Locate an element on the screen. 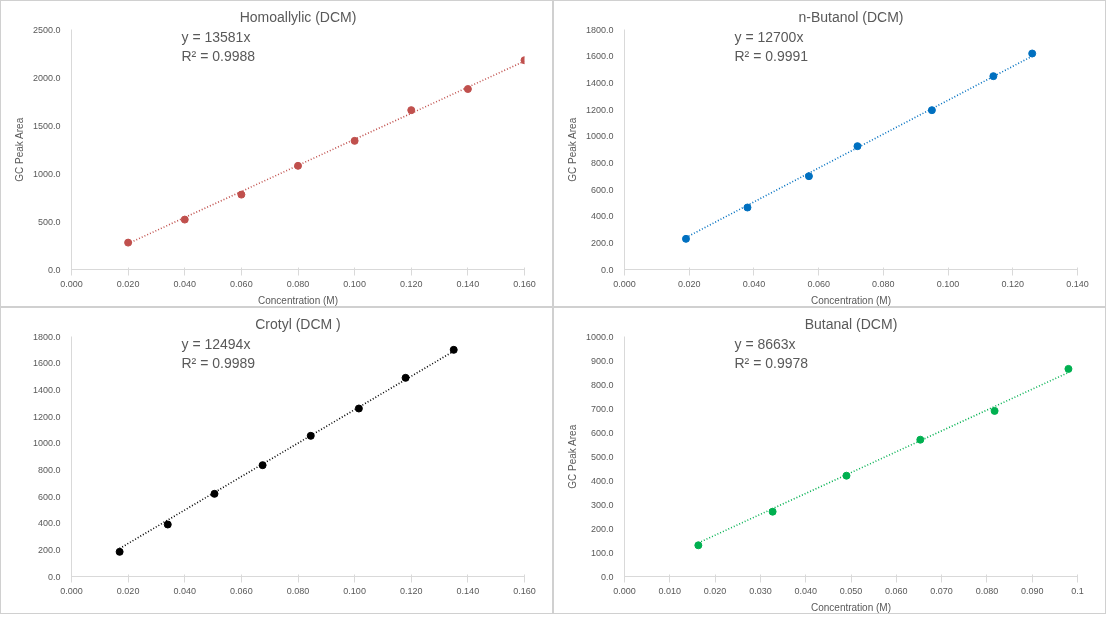 This screenshot has height=618, width=1110. x-tick-label: 0.050 is located at coordinates (851, 590).